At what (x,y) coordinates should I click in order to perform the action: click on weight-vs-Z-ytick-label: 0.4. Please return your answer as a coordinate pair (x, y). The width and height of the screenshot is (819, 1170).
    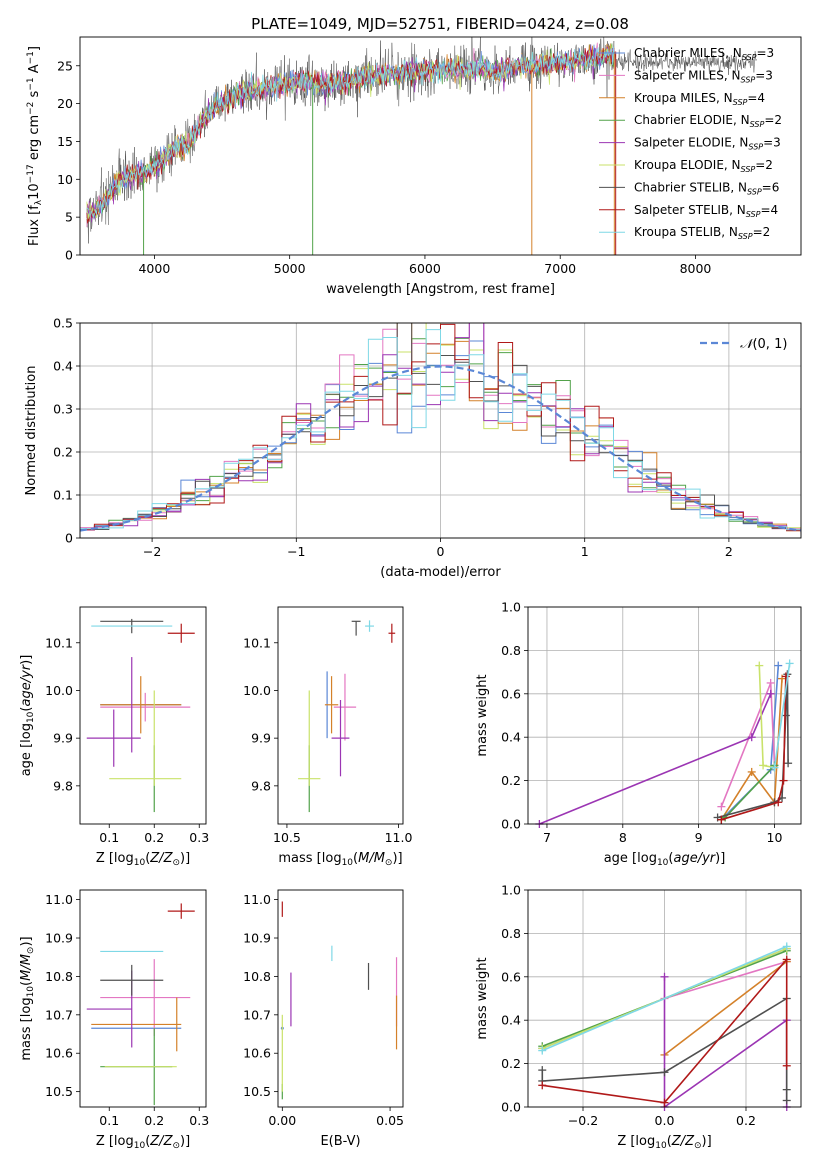
    Looking at the image, I should click on (511, 1020).